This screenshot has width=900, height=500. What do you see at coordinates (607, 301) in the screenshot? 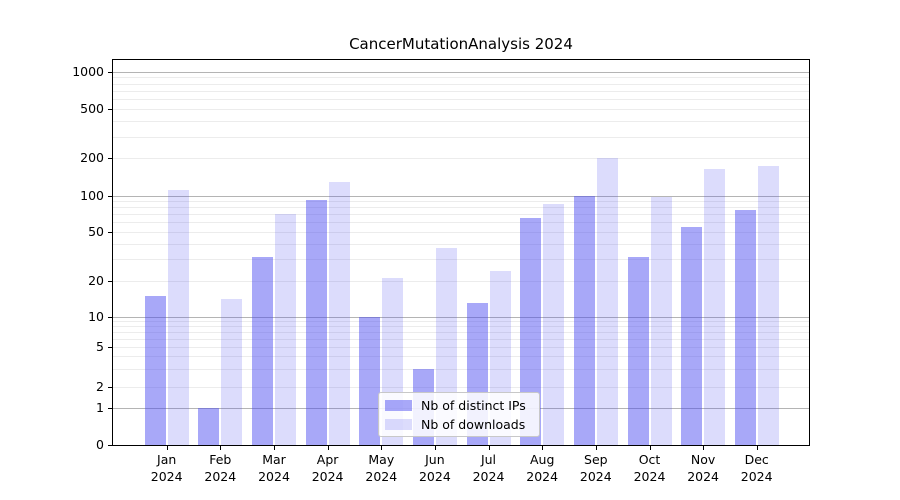
I see `bar-nb-of-downloads-sep` at bounding box center [607, 301].